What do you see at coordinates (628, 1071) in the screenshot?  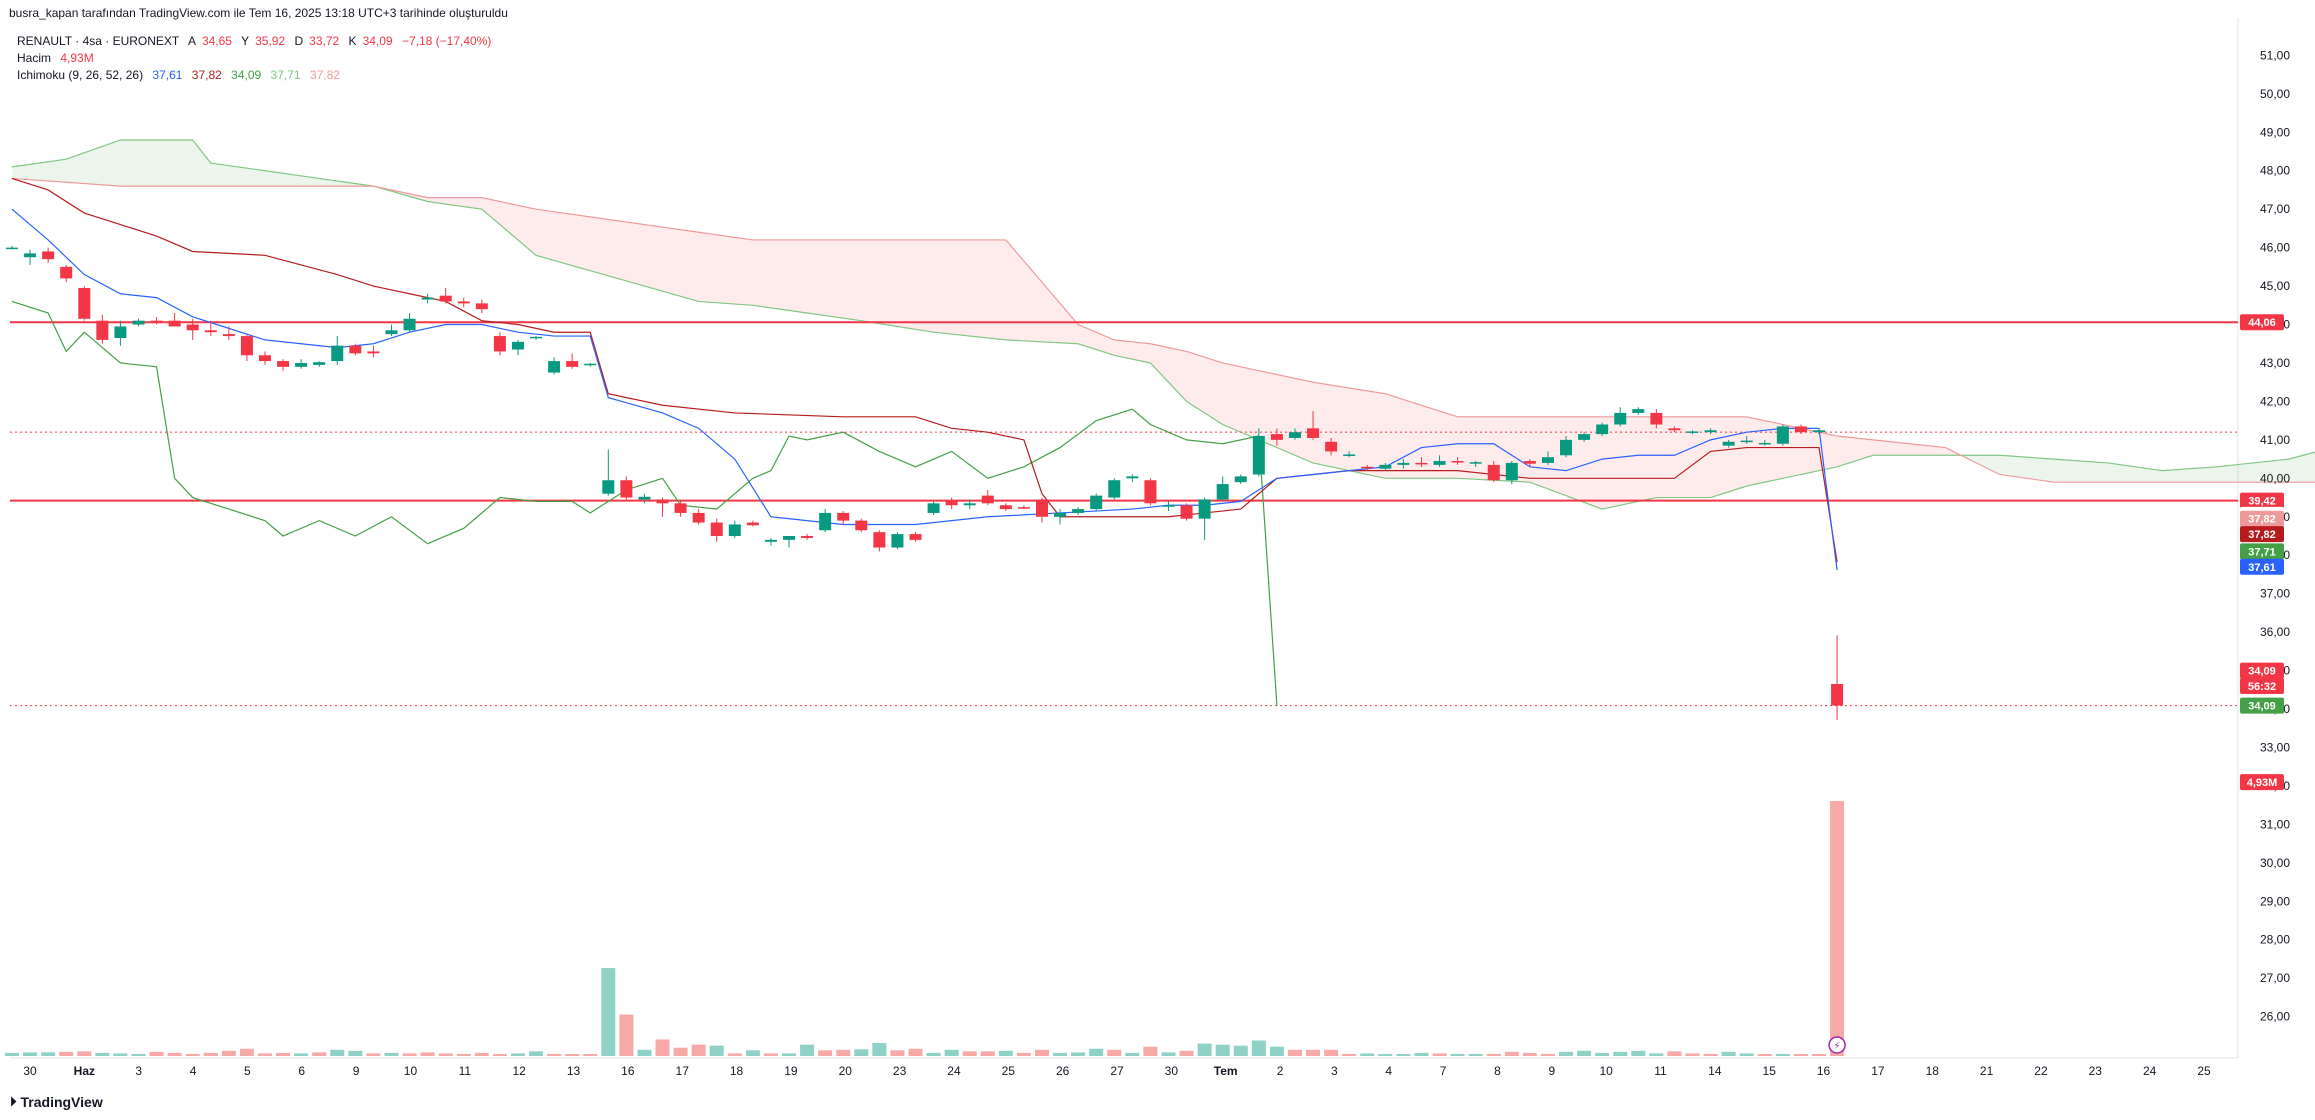 I see `x-tick-label: 16` at bounding box center [628, 1071].